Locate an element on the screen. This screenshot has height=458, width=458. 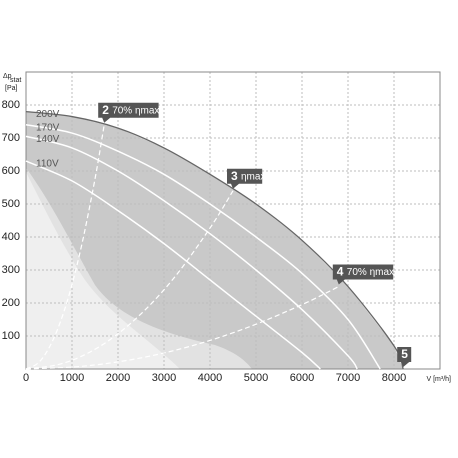
annotation-number: 2 is located at coordinates (105, 110).